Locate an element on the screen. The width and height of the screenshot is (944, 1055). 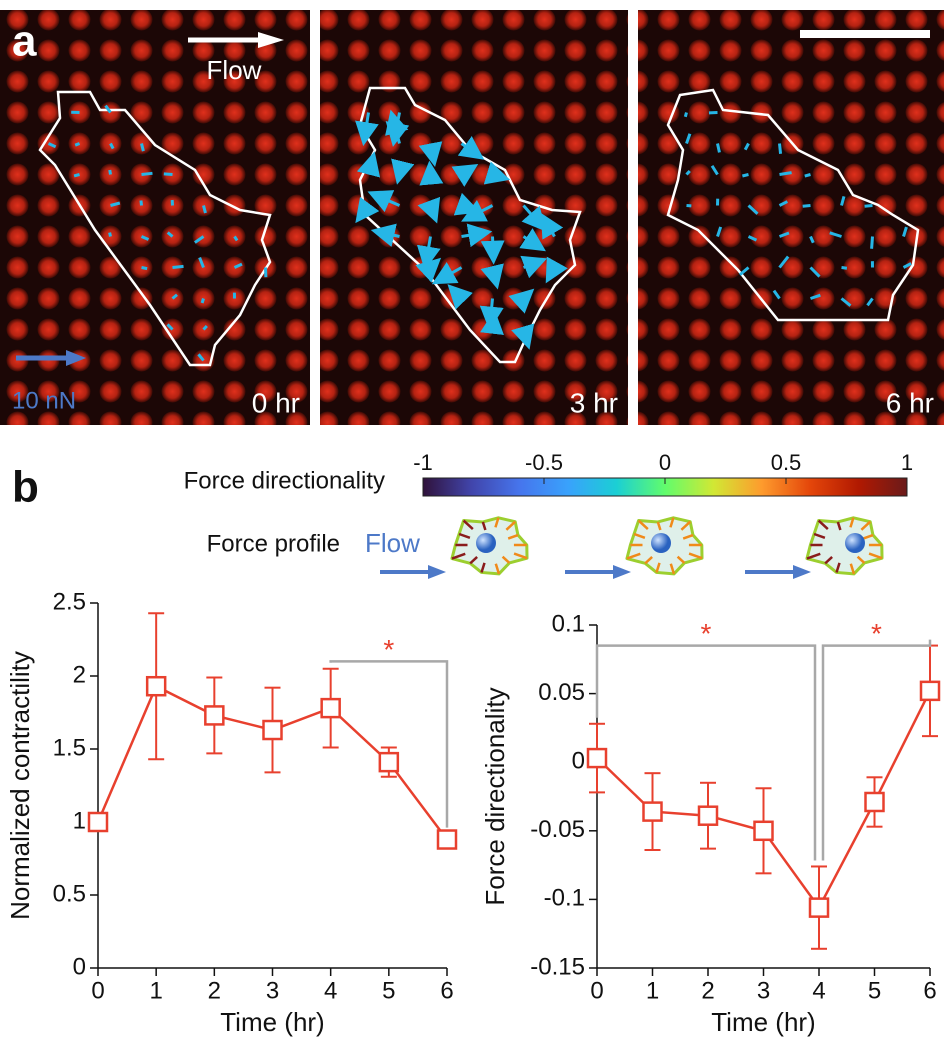
y-tick-label: -0.1 is located at coordinates (564, 898).